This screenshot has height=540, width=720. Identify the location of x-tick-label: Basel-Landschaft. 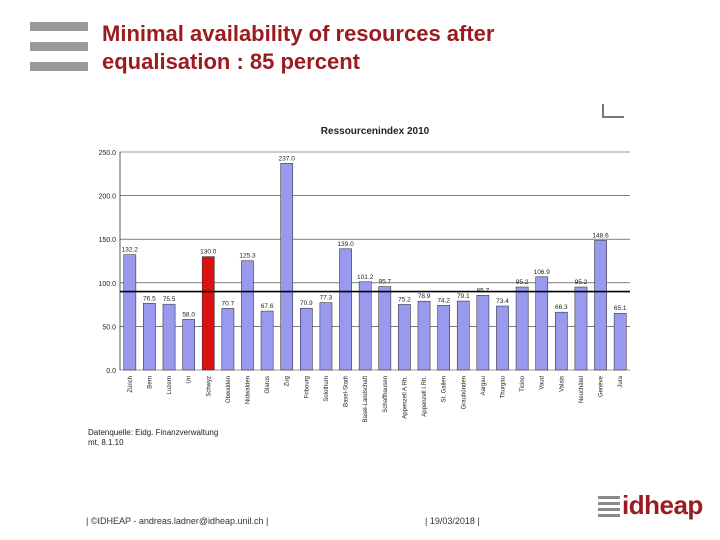
(366, 399).